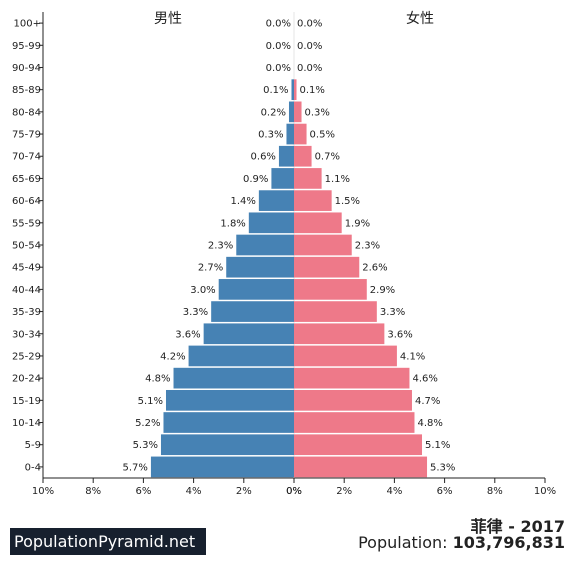  What do you see at coordinates (437, 445) in the screenshot?
I see `female-value-label: 5.1%` at bounding box center [437, 445].